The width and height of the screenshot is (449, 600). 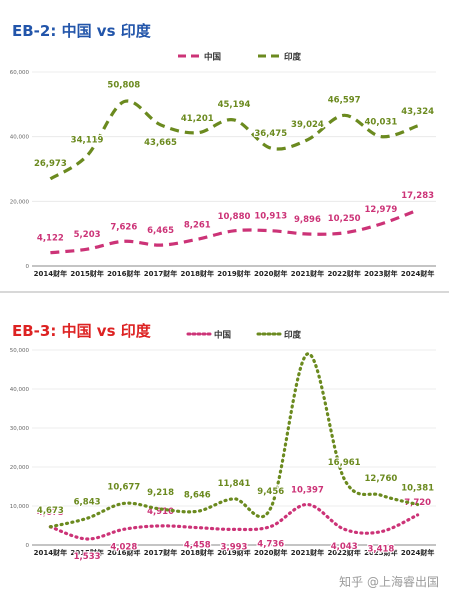 What do you see at coordinates (123, 547) in the screenshot?
I see `data-label: 4,028` at bounding box center [123, 547].